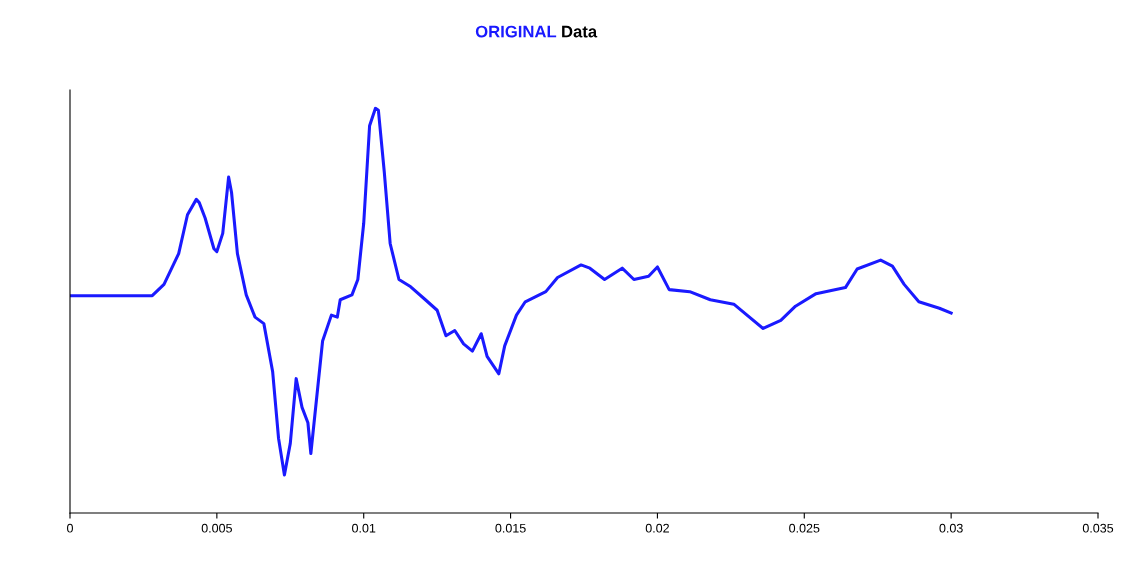 The height and width of the screenshot is (567, 1122). Describe the element at coordinates (364, 528) in the screenshot. I see `x-tick-label: 0.01` at that location.